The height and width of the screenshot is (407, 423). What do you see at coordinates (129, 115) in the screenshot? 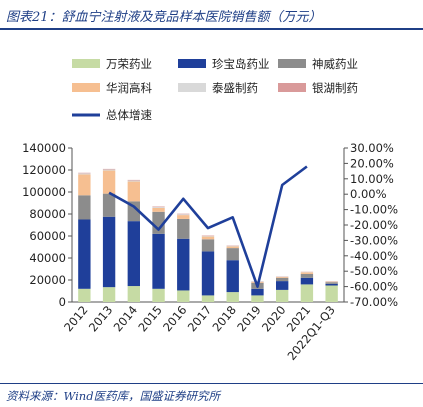
I see `legend-label-line: 总体增速` at bounding box center [129, 115].